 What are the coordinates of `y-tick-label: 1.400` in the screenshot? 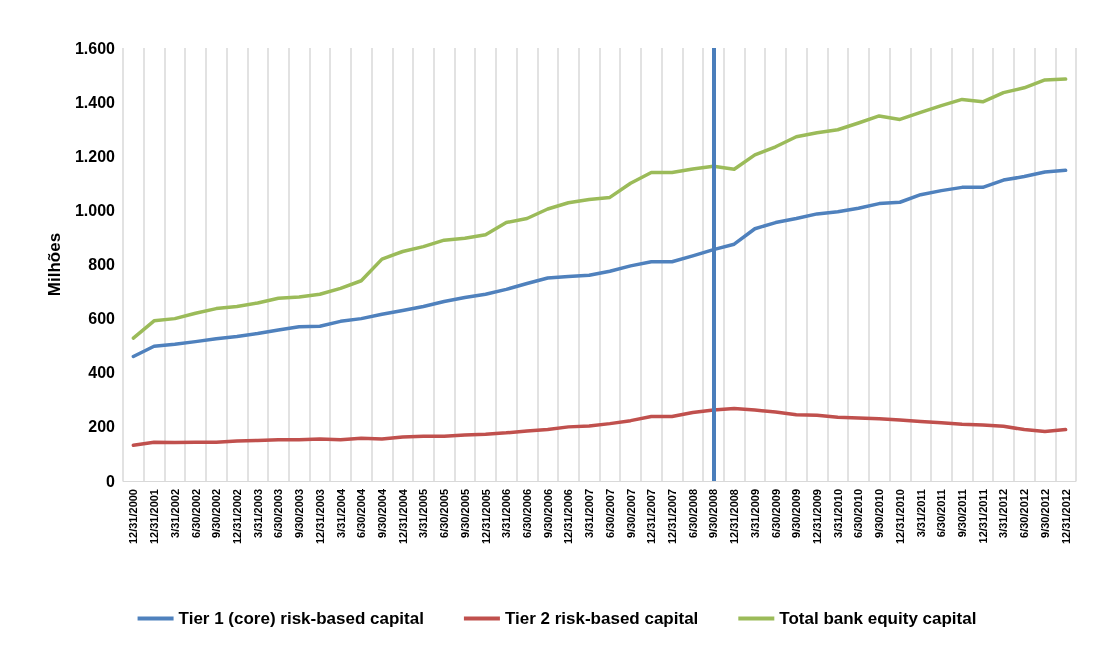 It's located at (95, 102).